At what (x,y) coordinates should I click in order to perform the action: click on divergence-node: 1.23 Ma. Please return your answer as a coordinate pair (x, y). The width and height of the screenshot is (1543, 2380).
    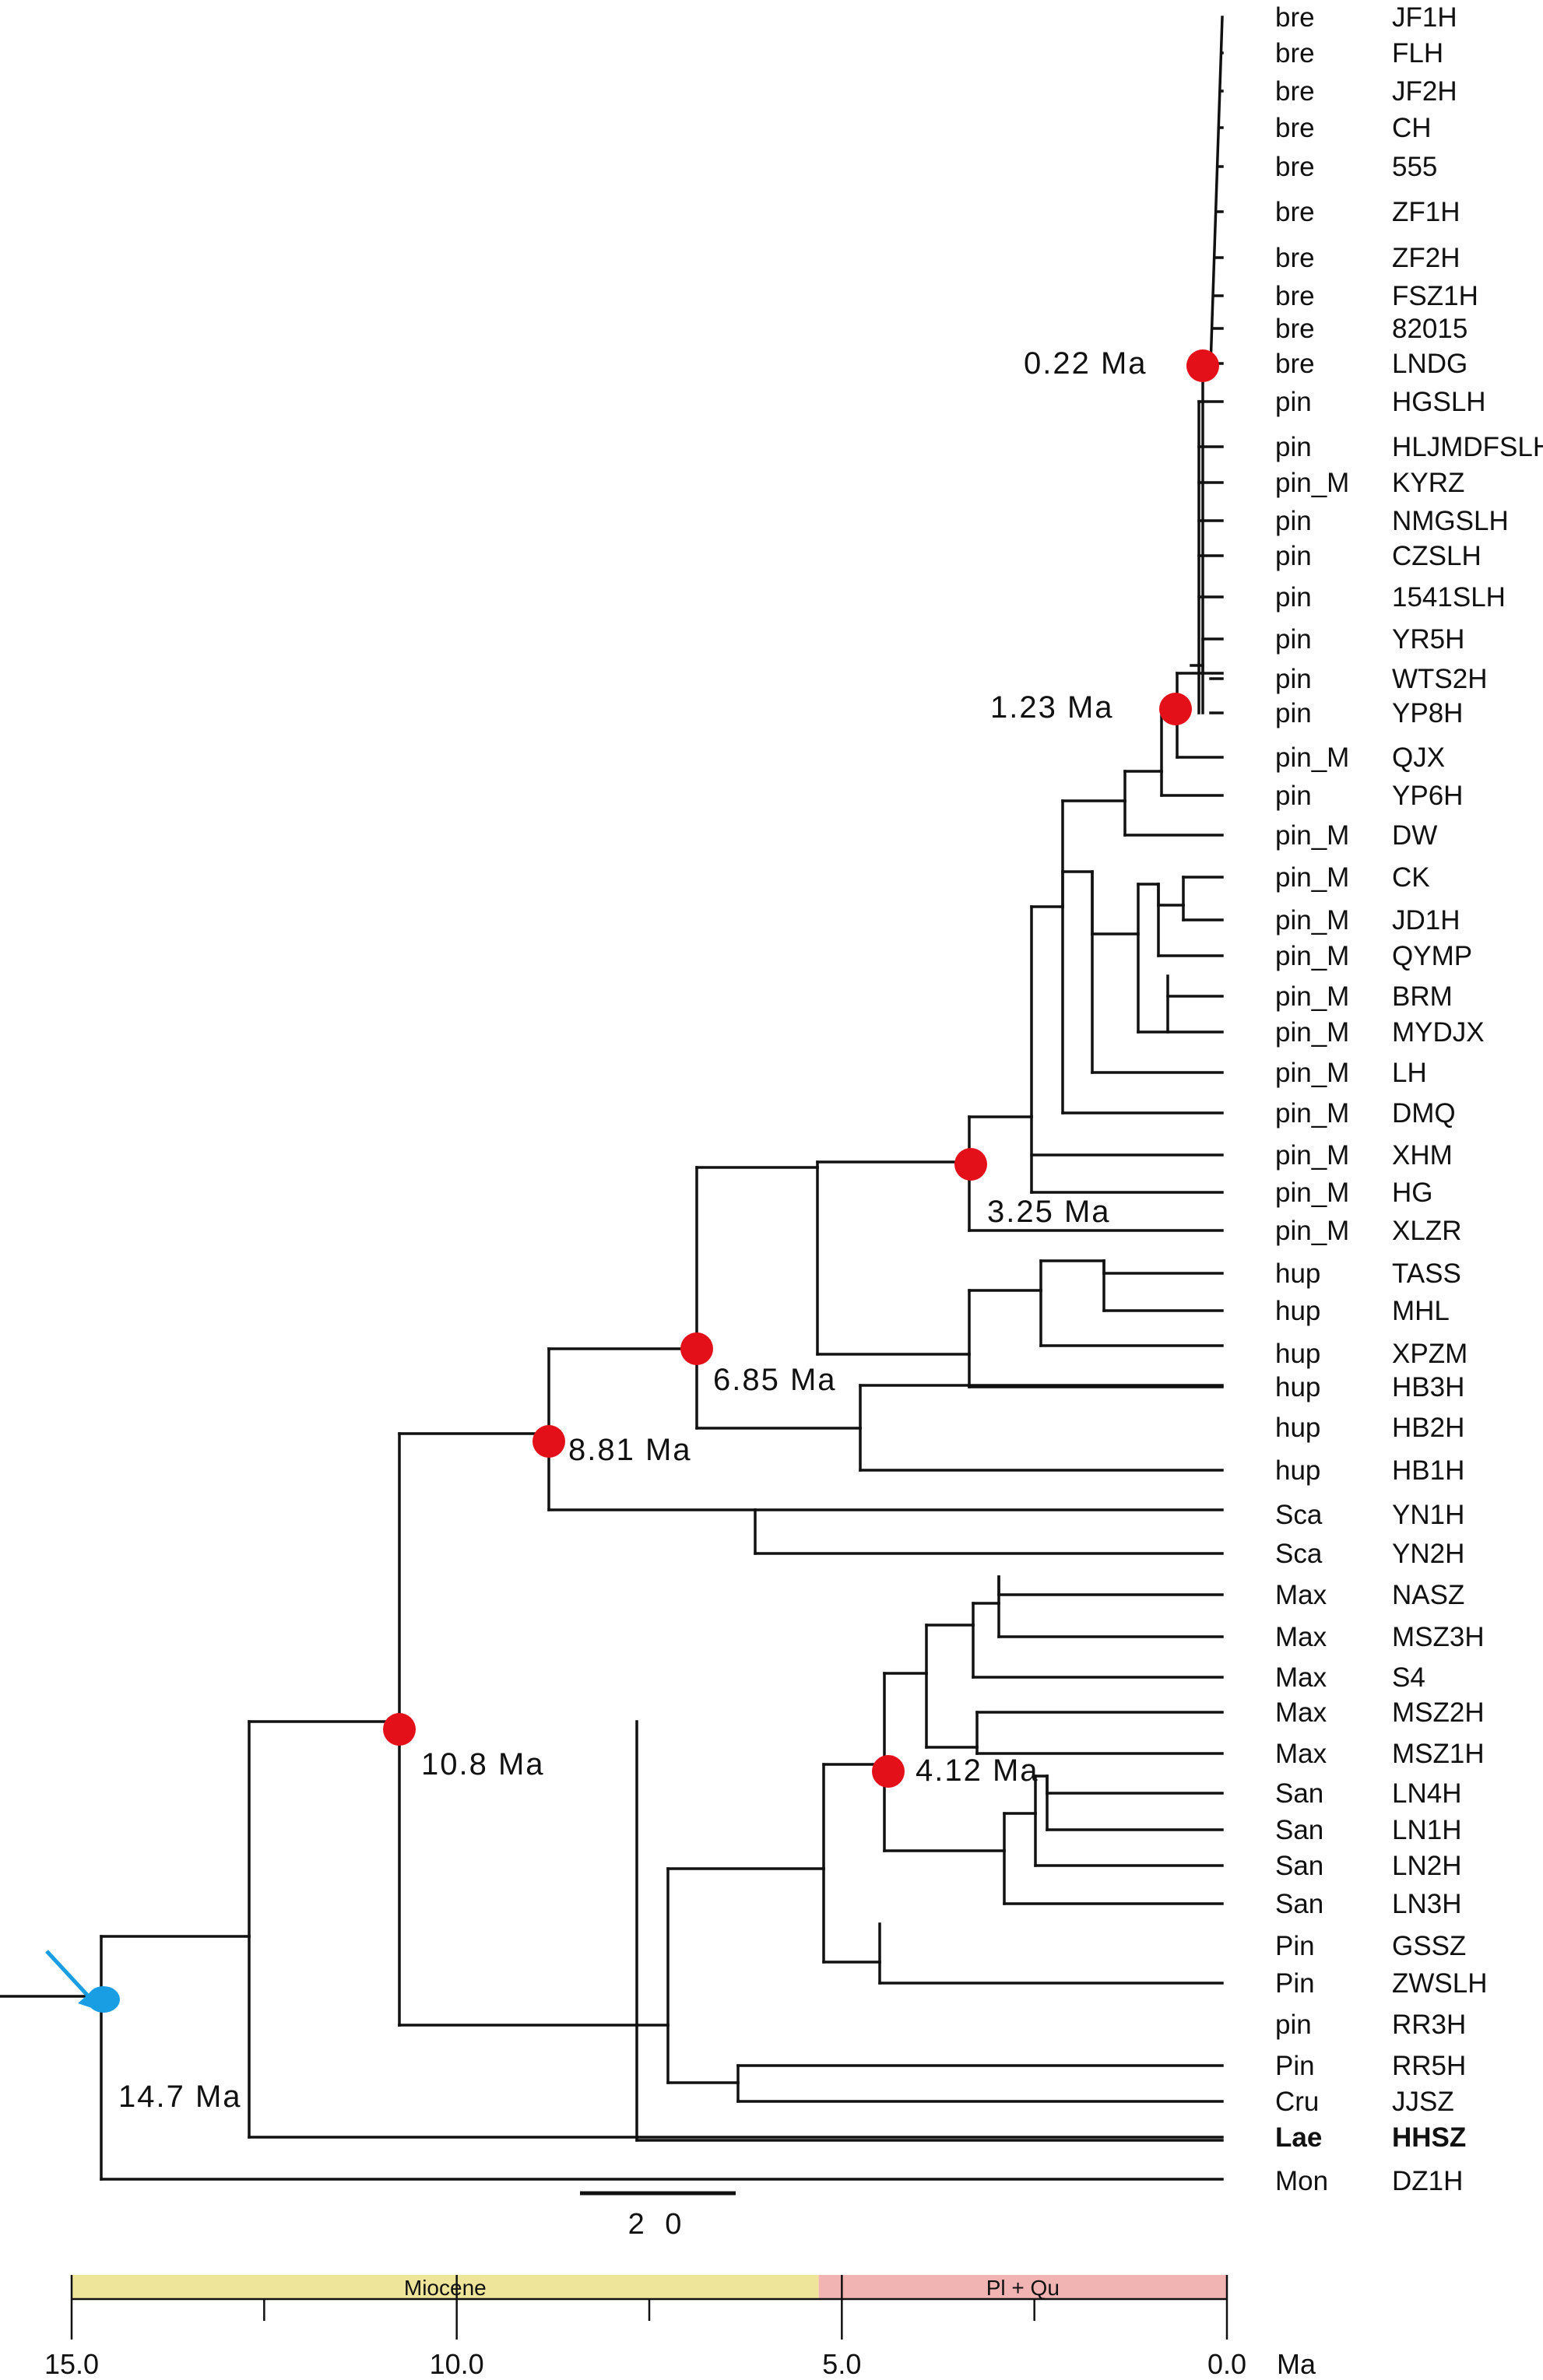
    Looking at the image, I should click on (1091, 708).